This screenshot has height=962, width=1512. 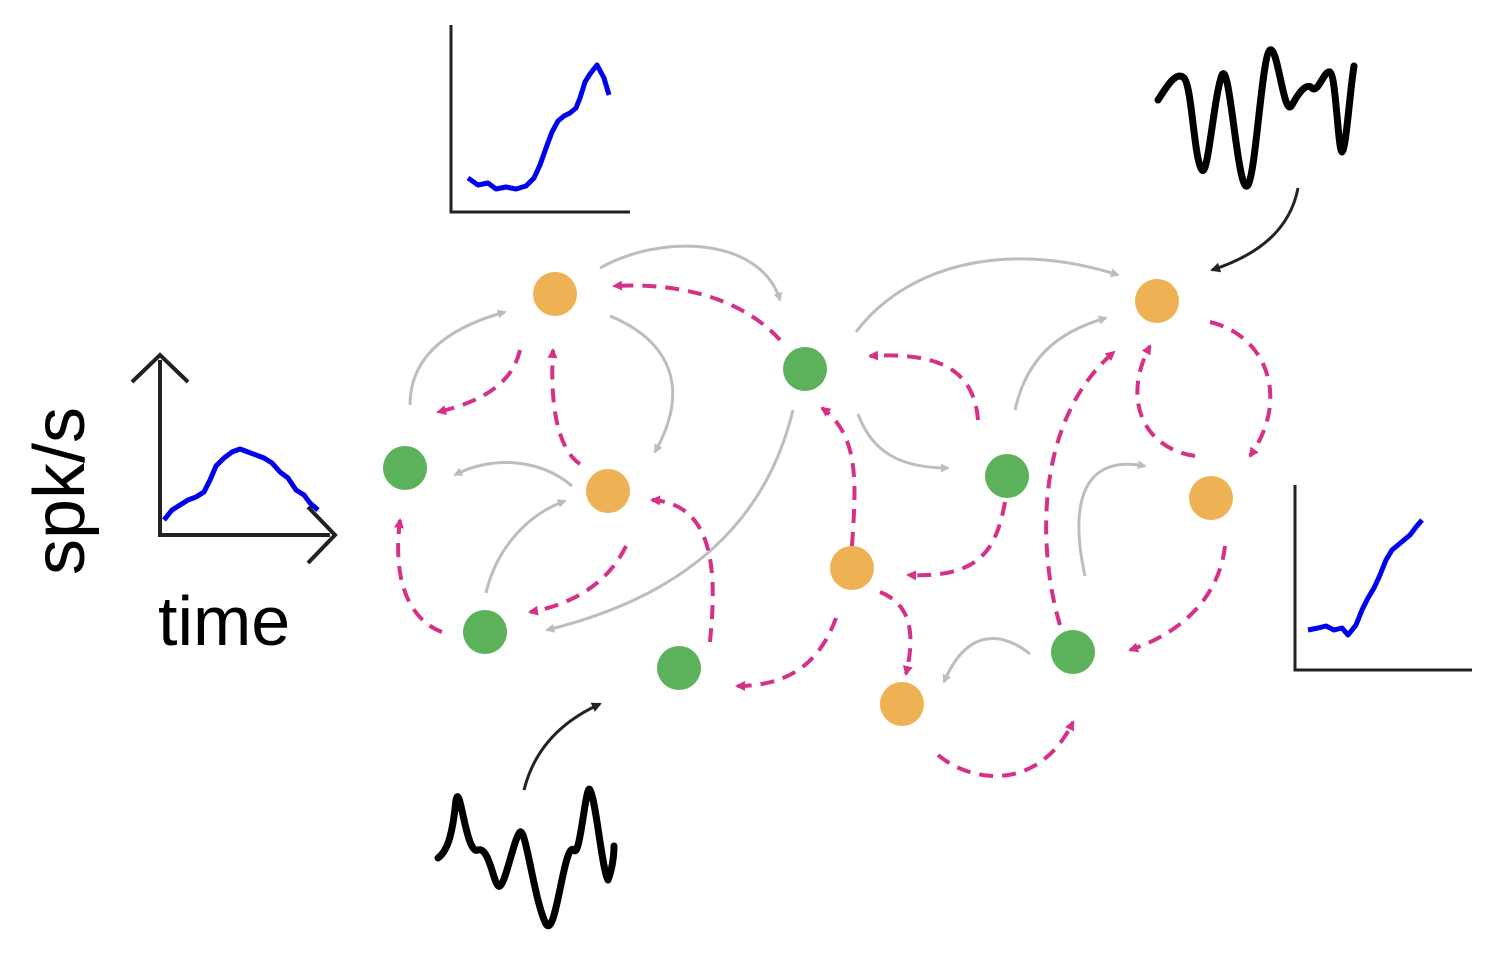 I want to click on input-arrow-top, so click(x=1255, y=230).